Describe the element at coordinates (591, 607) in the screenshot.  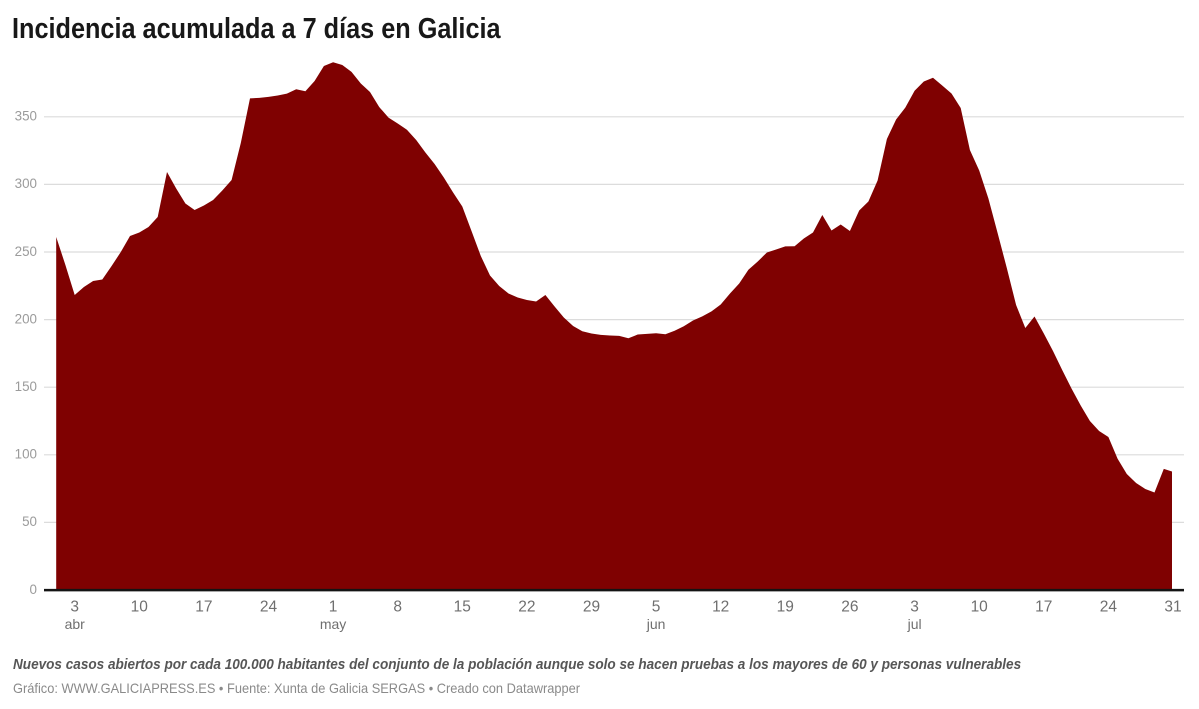
I see `svg-text: 29` at that location.